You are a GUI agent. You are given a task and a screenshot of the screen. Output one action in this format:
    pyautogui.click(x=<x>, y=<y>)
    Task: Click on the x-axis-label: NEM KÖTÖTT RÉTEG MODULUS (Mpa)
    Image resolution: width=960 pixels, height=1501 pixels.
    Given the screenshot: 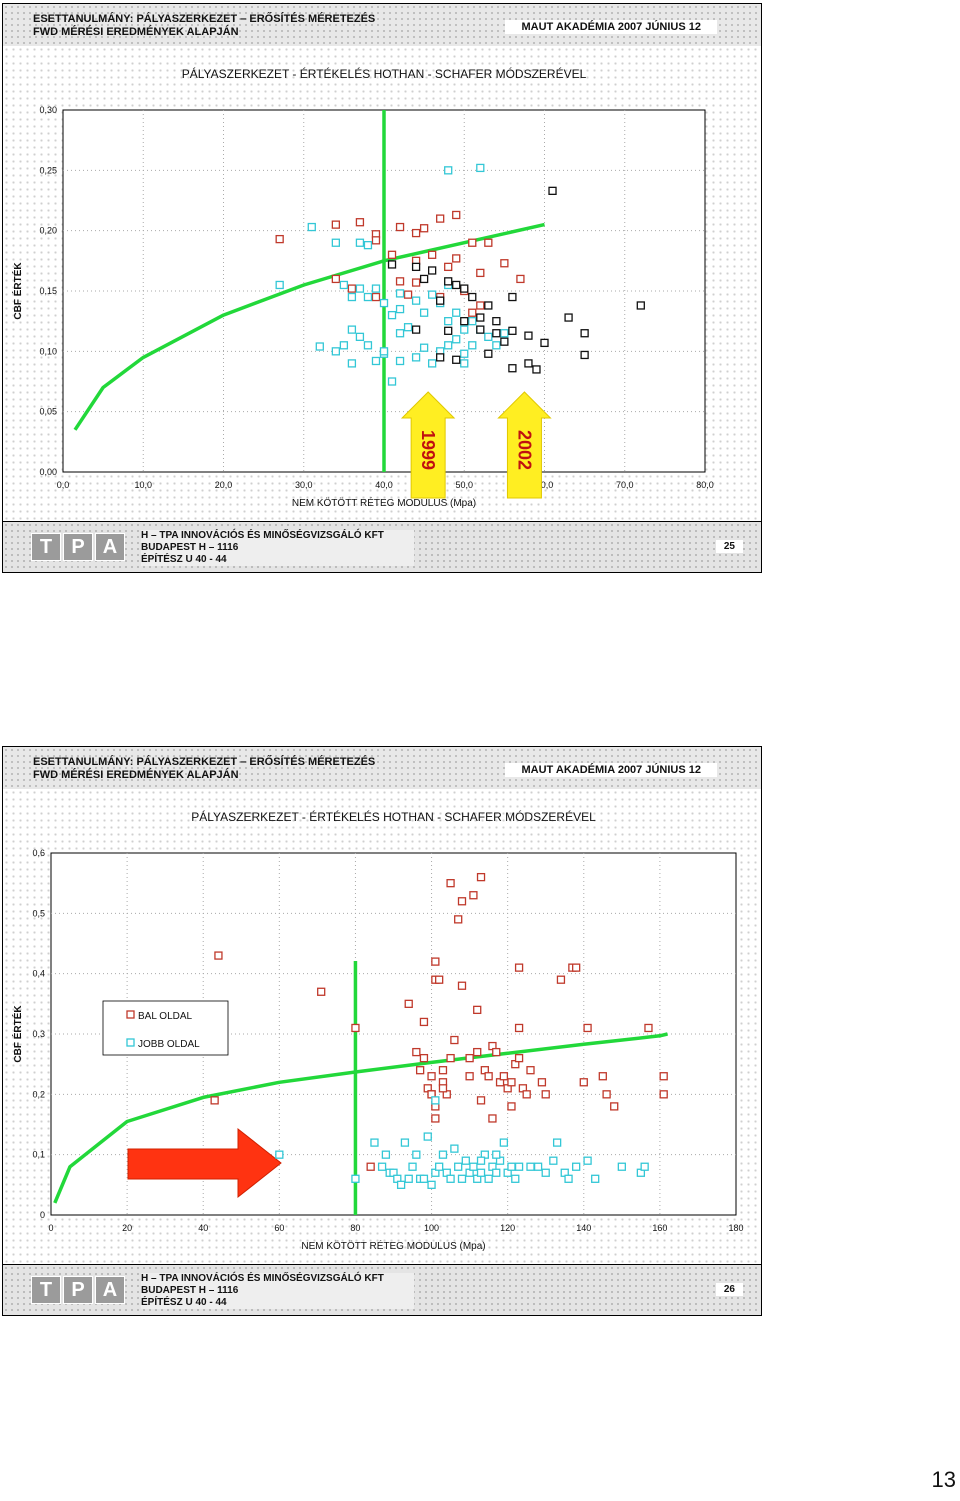 What is the action you would take?
    pyautogui.click(x=384, y=502)
    